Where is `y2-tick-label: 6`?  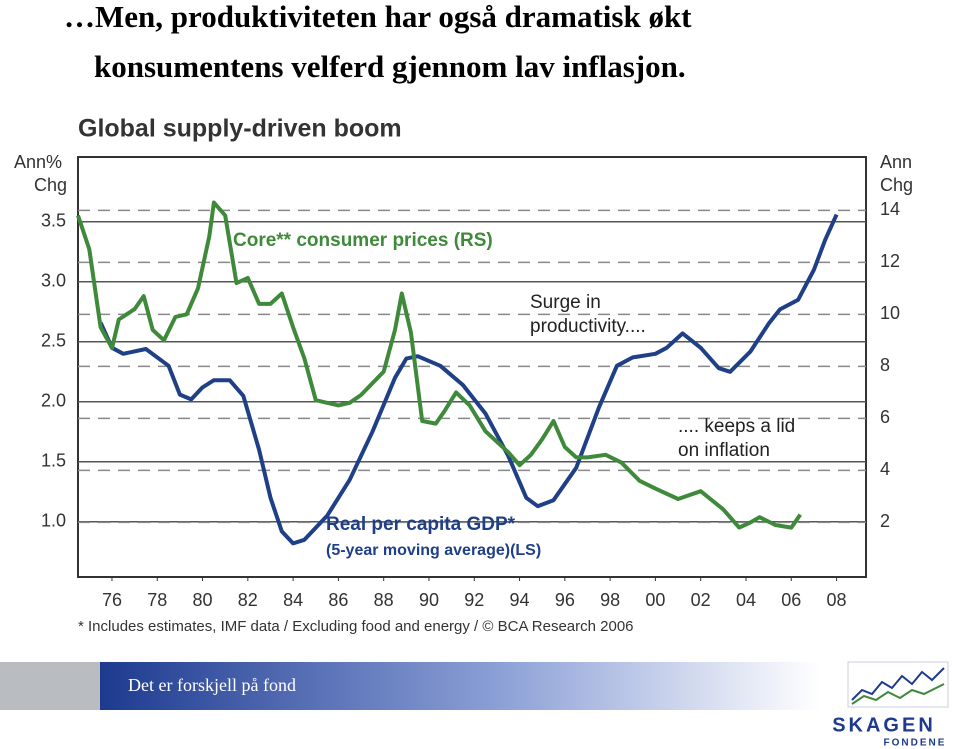 y2-tick-label: 6 is located at coordinates (885, 417).